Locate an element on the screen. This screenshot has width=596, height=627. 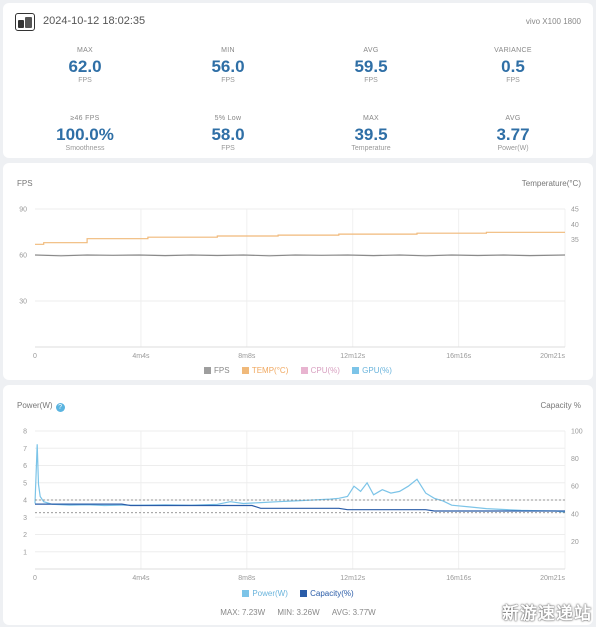
help-icon: ? is located at coordinates (60, 407).